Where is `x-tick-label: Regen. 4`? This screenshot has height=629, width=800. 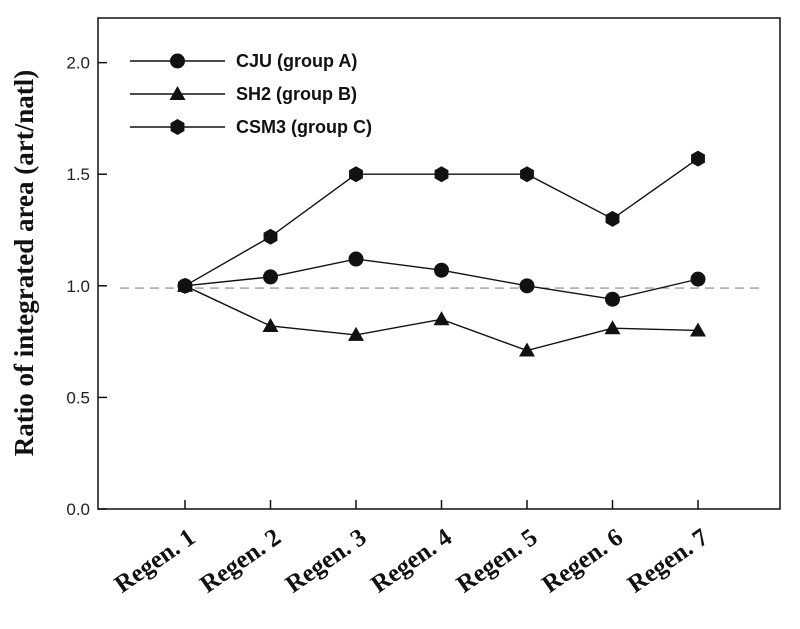 x-tick-label: Regen. 4 is located at coordinates (411, 561).